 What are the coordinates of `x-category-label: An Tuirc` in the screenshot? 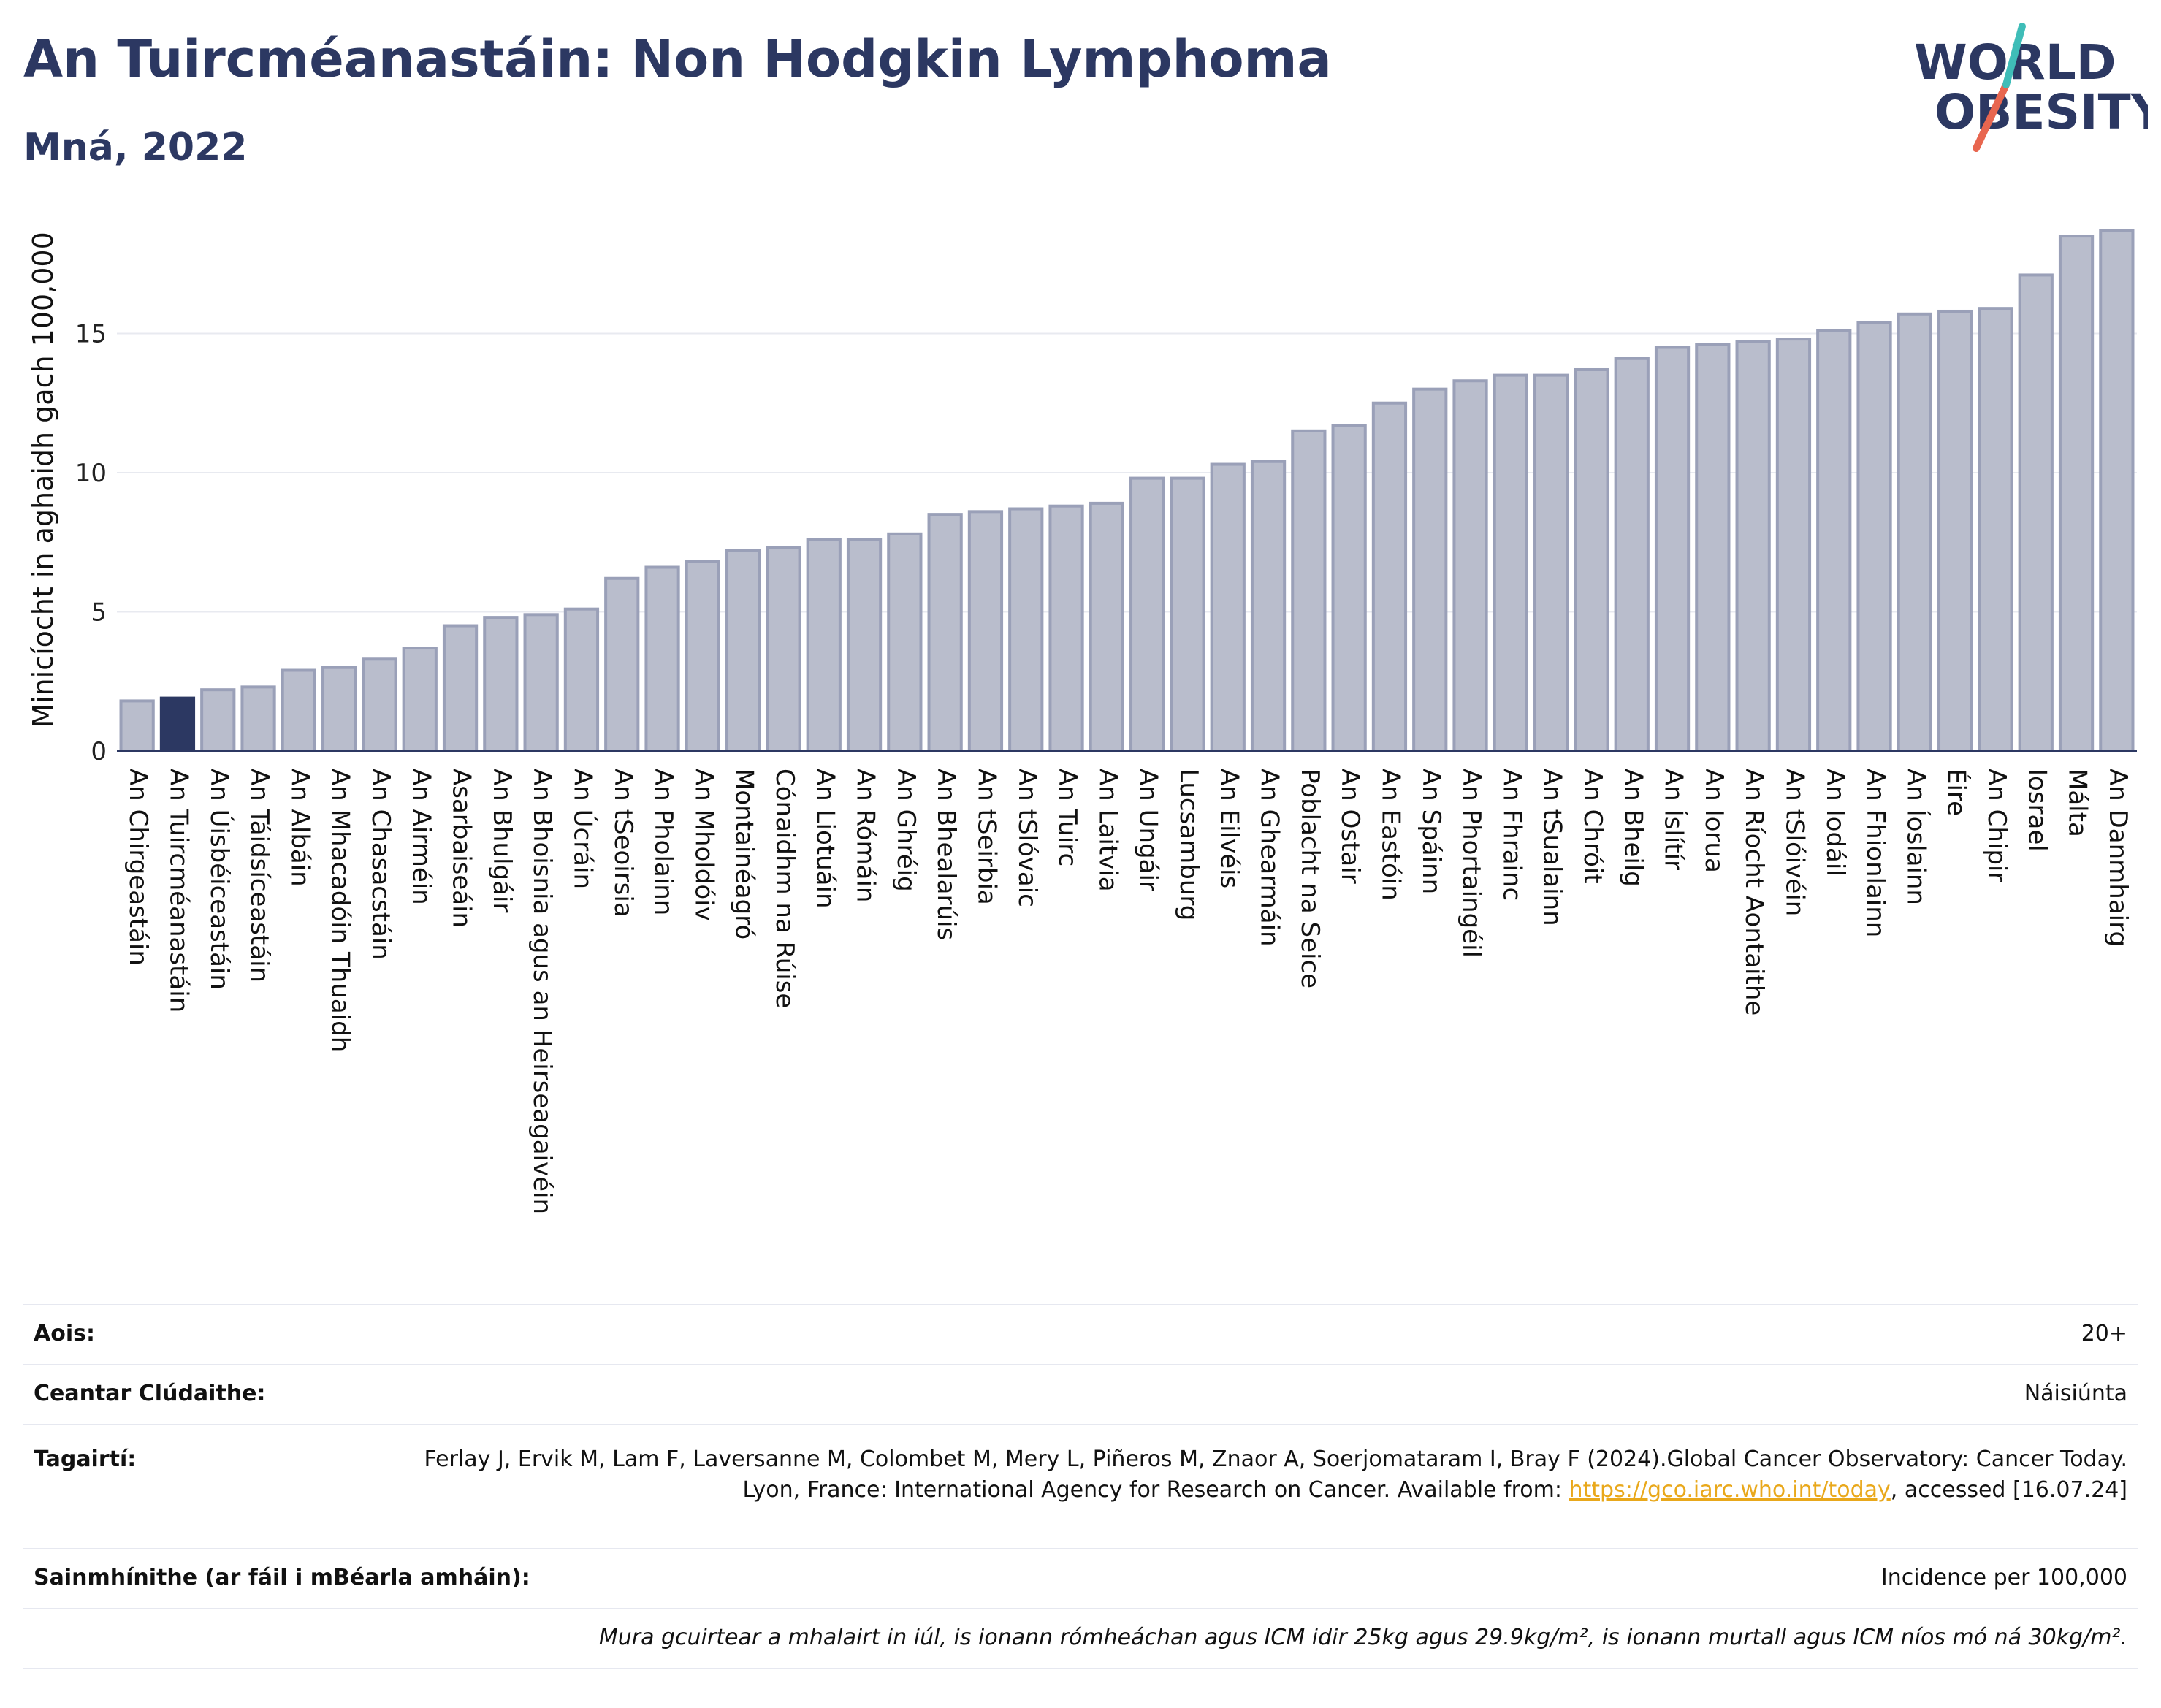 It's located at (1067, 817).